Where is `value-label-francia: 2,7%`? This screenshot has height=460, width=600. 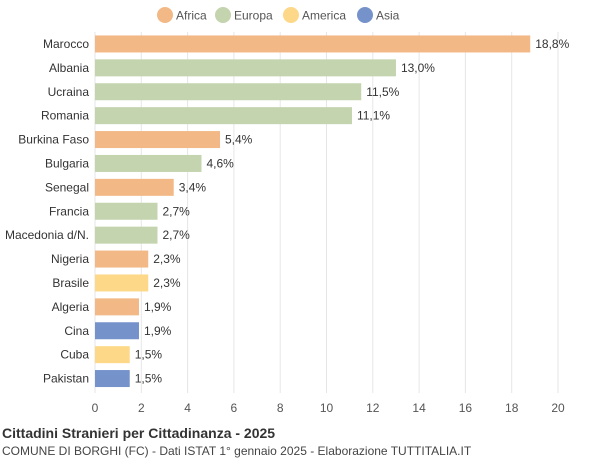
value-label-francia: 2,7% is located at coordinates (177, 211).